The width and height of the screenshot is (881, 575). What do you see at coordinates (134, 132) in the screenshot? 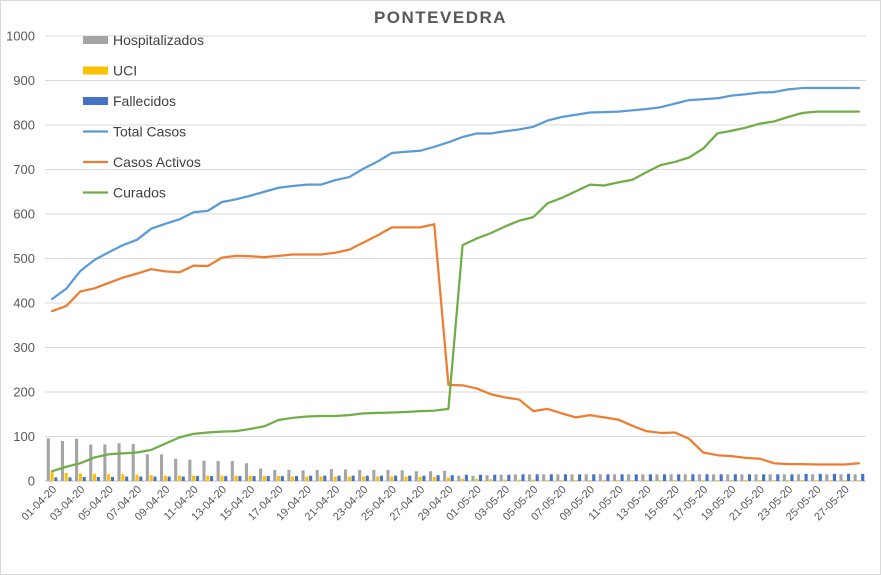
I see `legend-item-total-casos: Total Casos` at bounding box center [134, 132].